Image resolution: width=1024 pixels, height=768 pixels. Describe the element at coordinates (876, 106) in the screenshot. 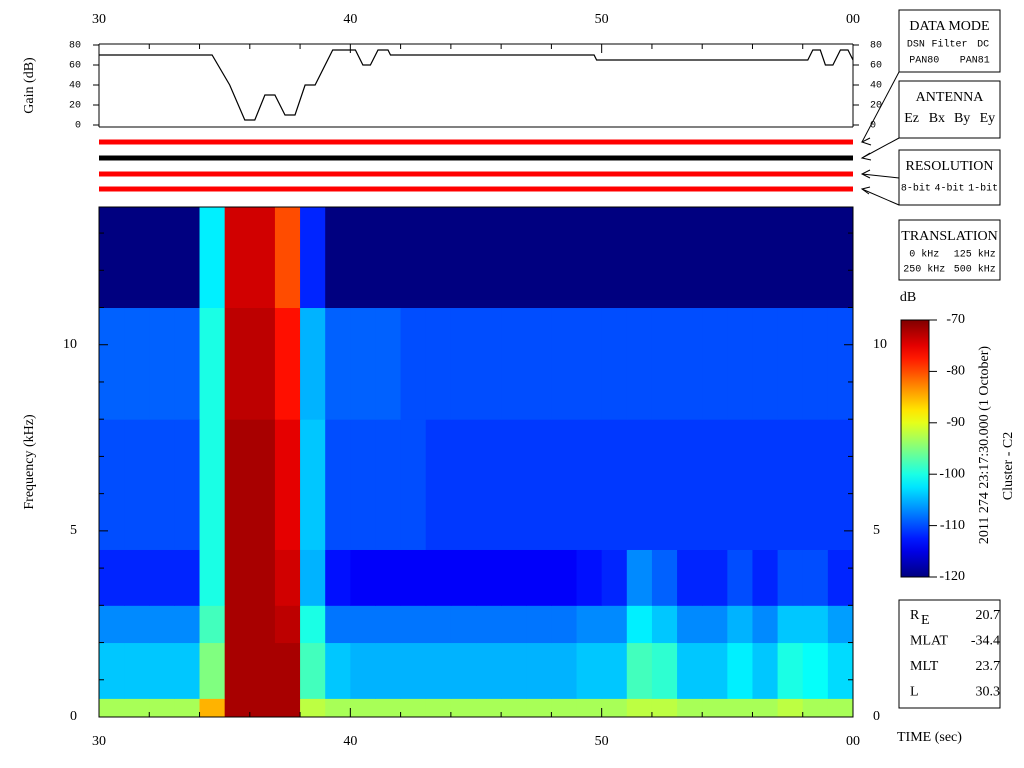

I see `y-tick-label: 20` at that location.